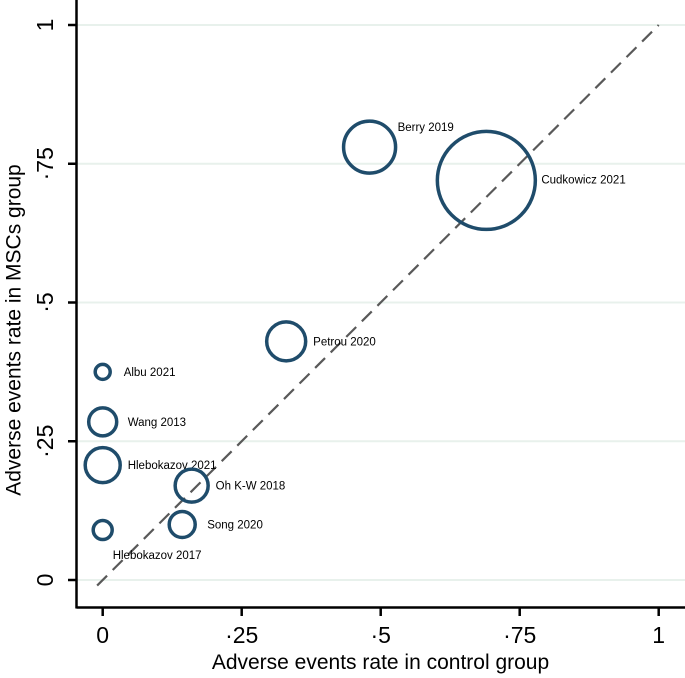  What do you see at coordinates (45, 302) in the screenshot?
I see `y-tick-label-·5: ·5` at bounding box center [45, 302].